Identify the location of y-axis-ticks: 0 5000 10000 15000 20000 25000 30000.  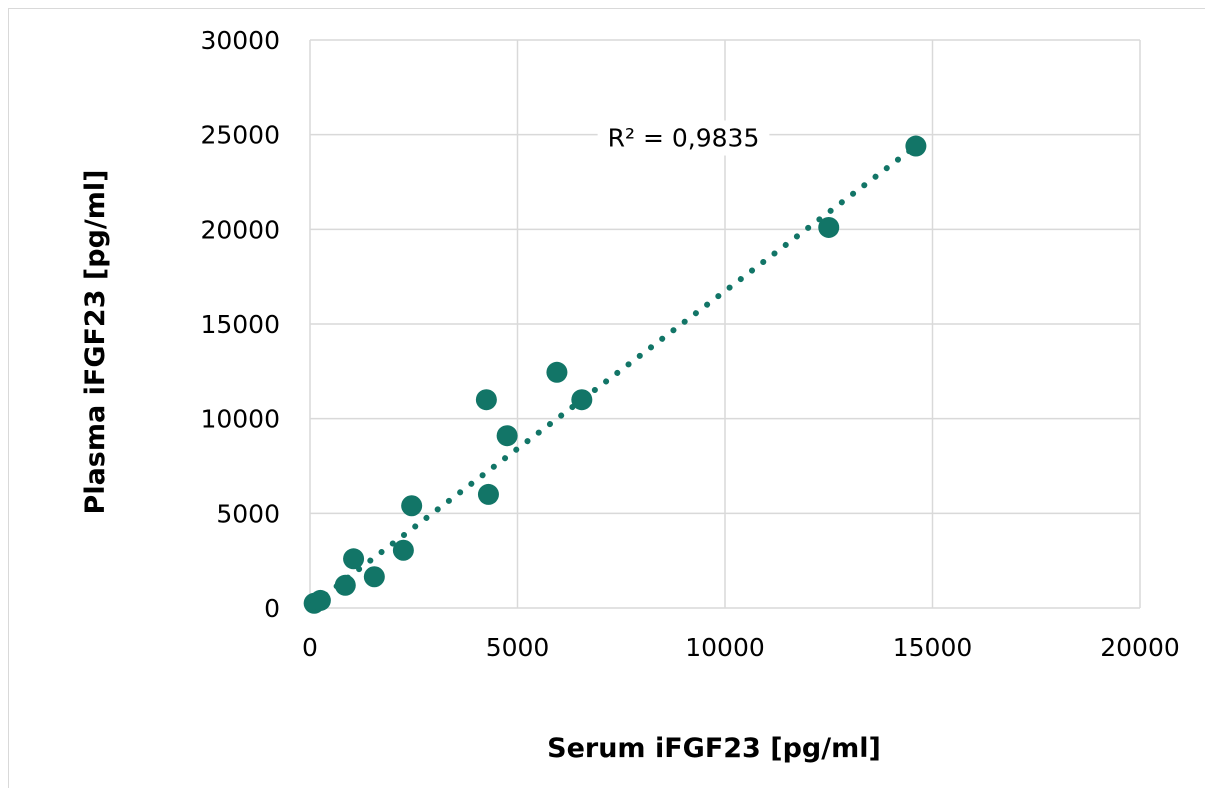
(240, 324).